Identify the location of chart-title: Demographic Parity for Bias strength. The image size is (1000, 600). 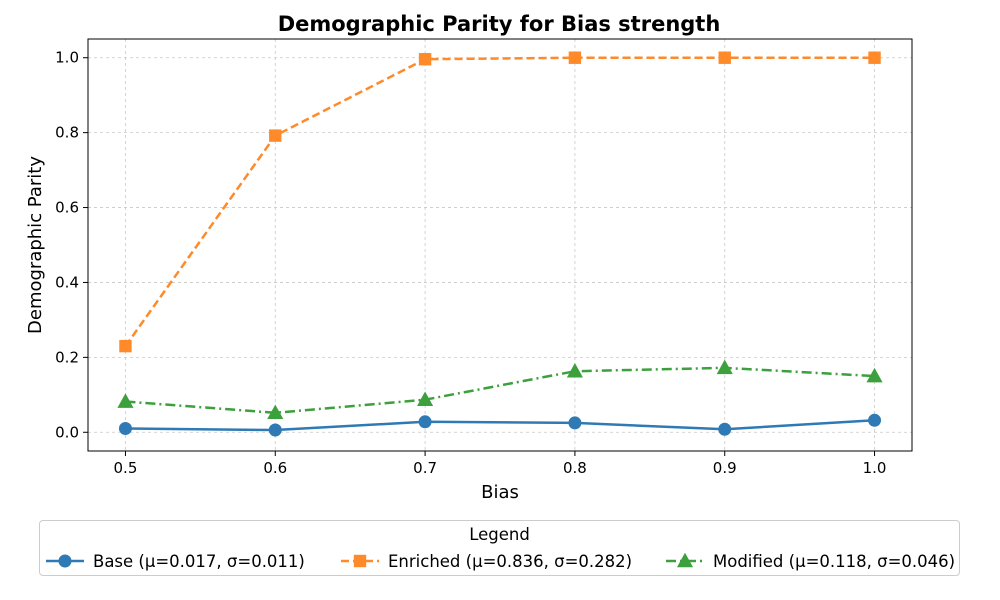
(499, 24).